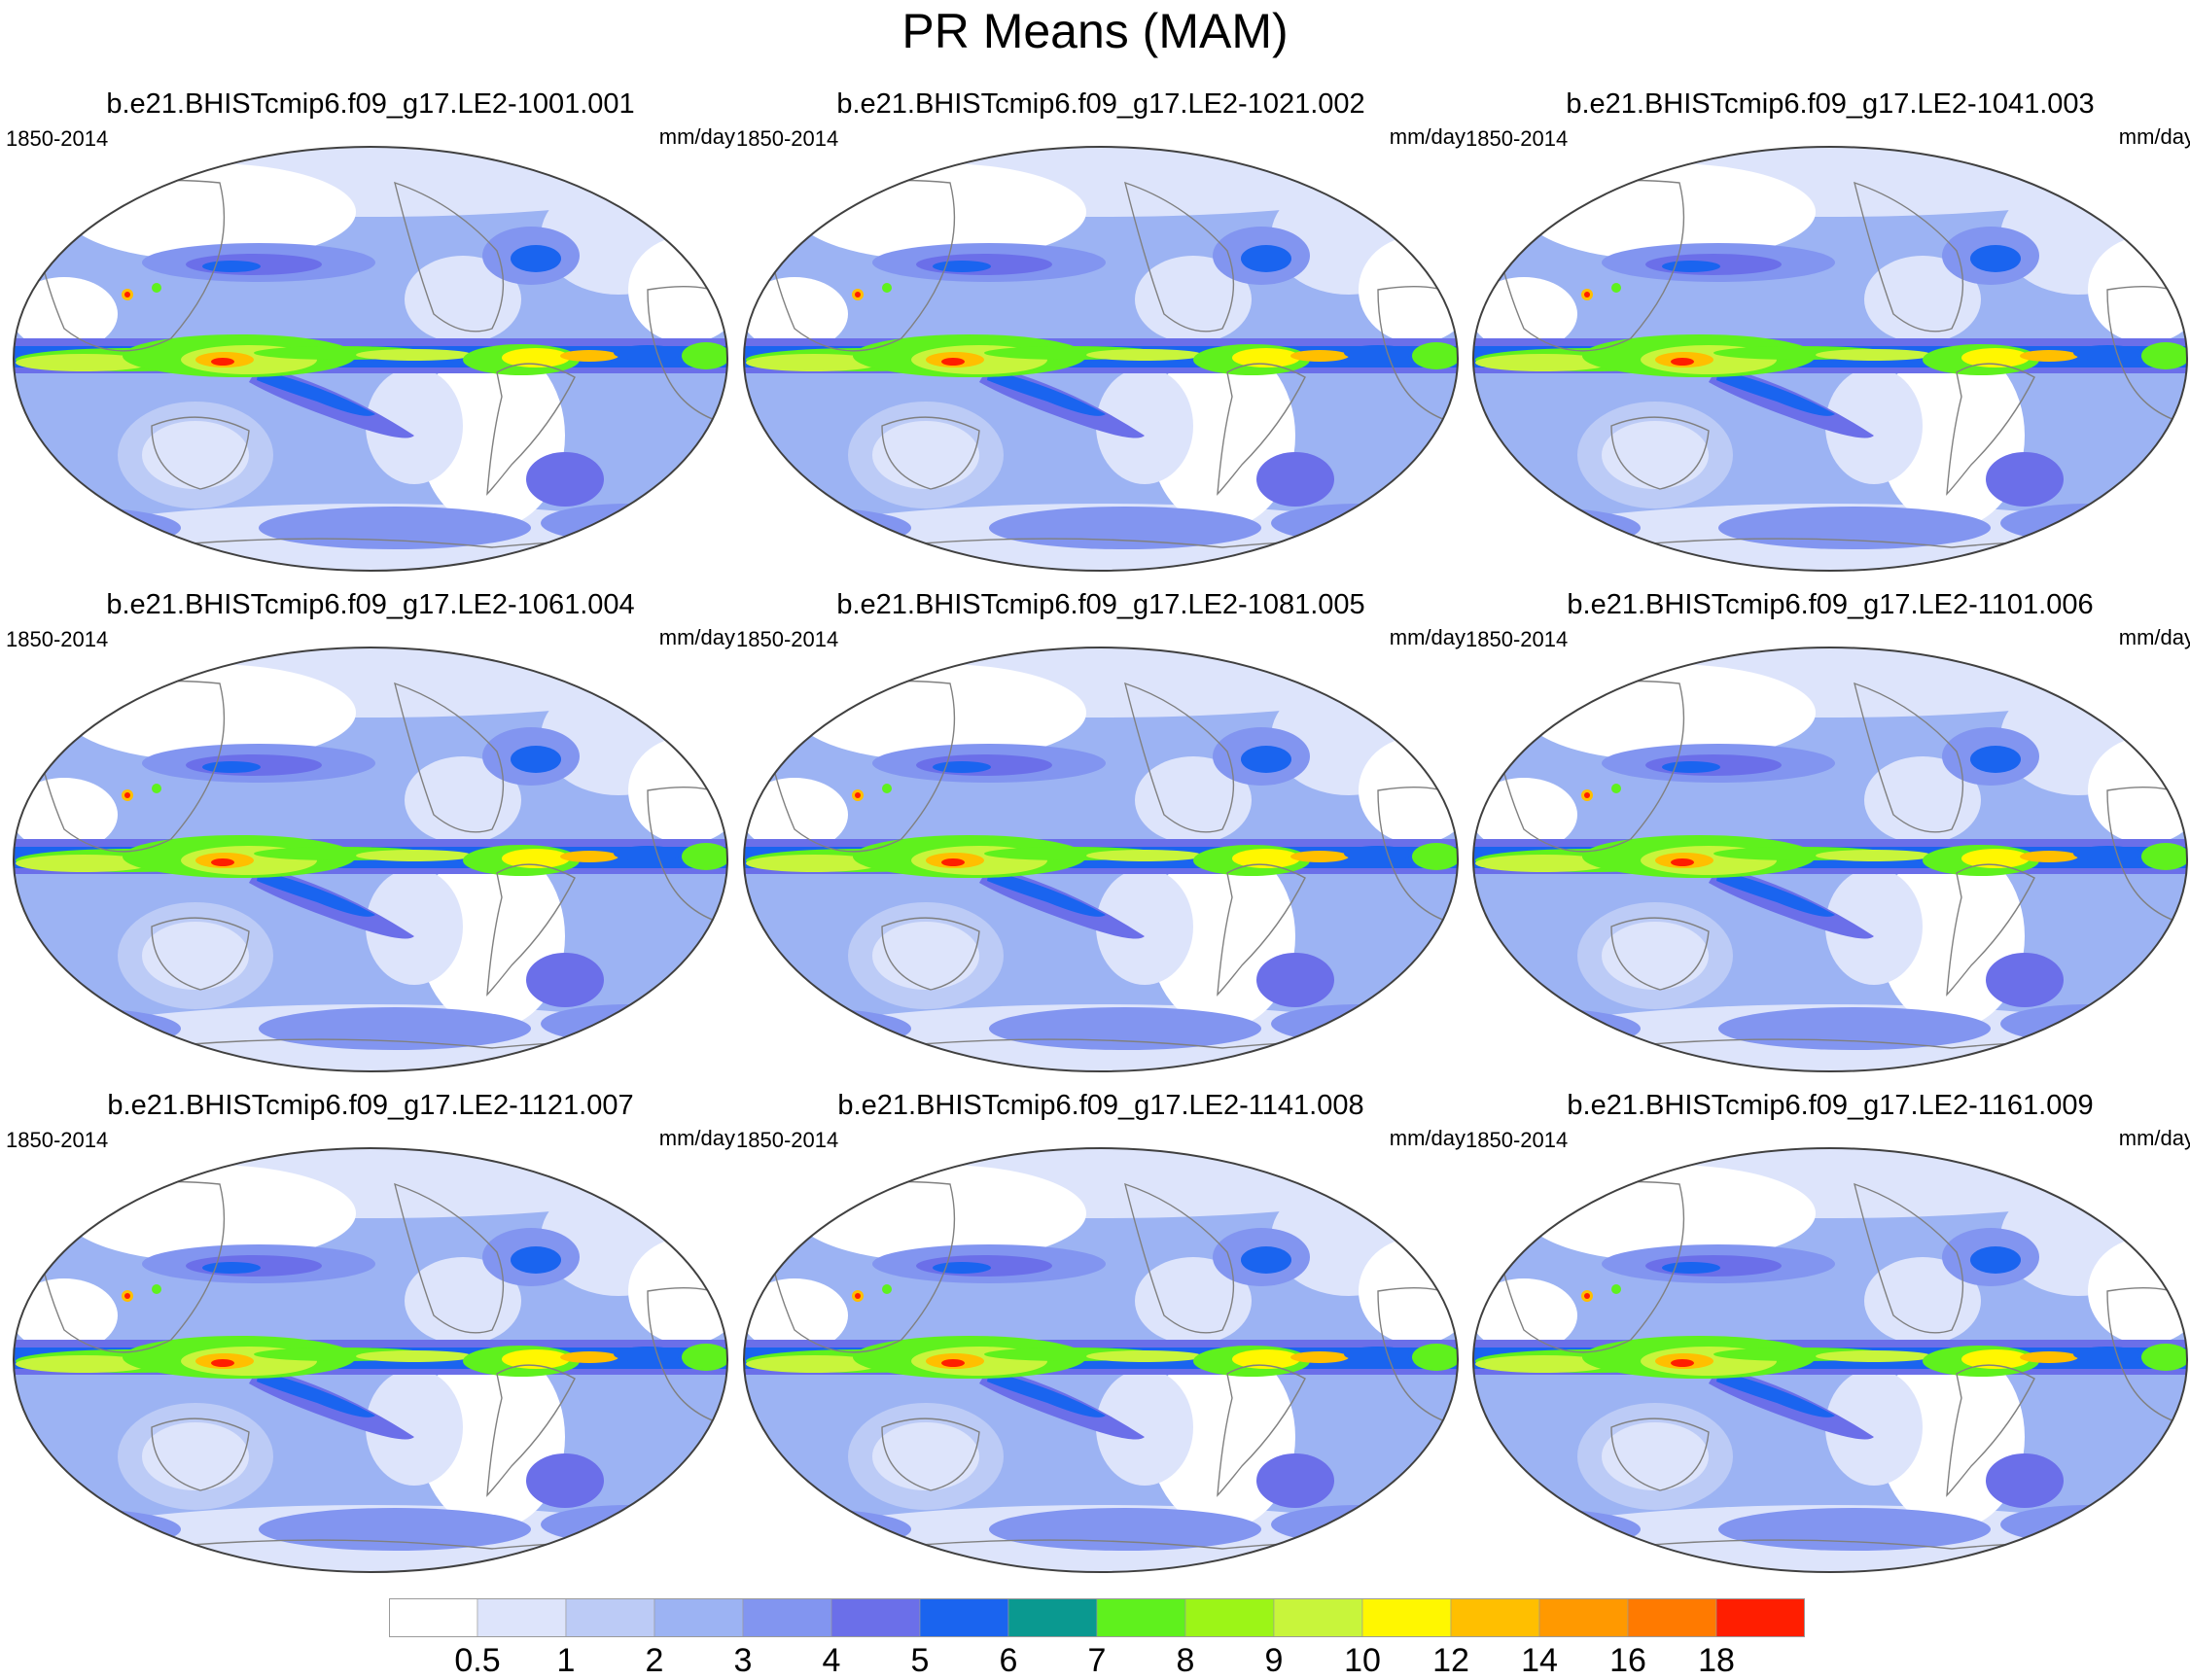 The image size is (2190, 1680). Describe the element at coordinates (449, 256) in the screenshot. I see `north-america-outline` at that location.